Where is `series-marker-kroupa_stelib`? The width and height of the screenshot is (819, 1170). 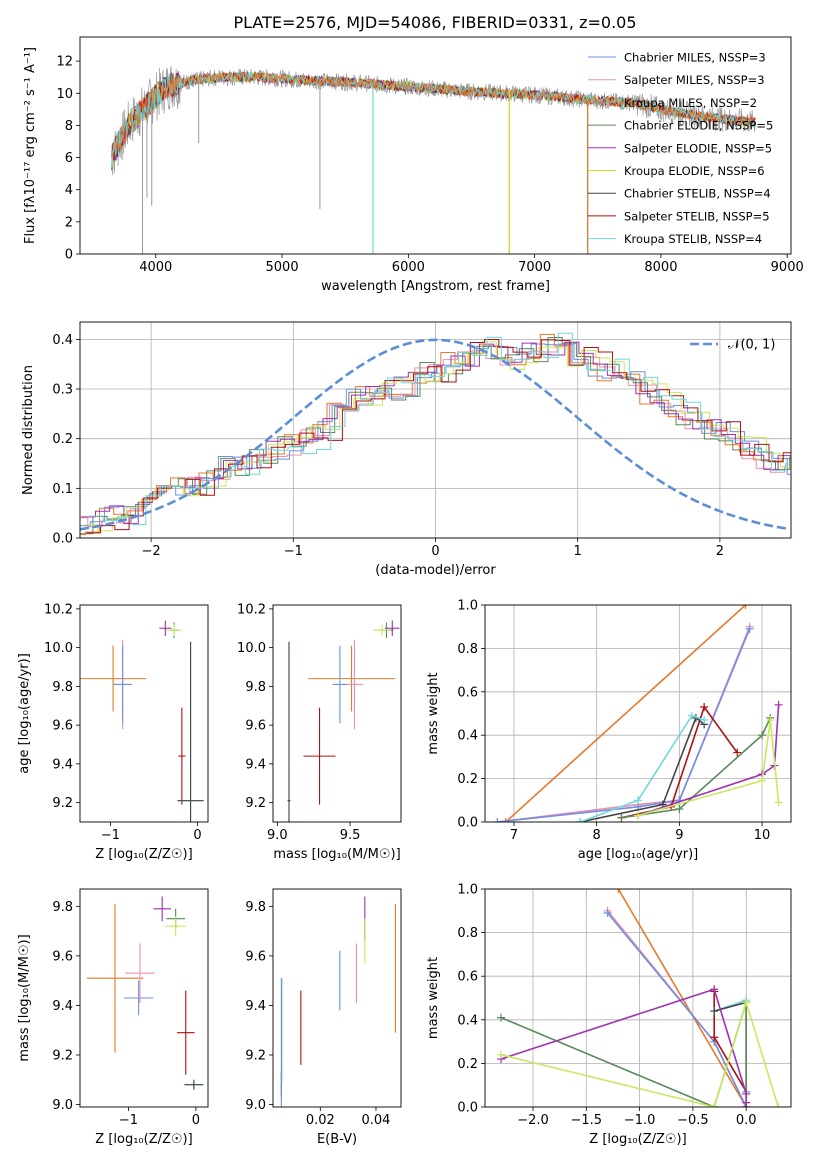 series-marker-kroupa_stelib is located at coordinates (704, 720).